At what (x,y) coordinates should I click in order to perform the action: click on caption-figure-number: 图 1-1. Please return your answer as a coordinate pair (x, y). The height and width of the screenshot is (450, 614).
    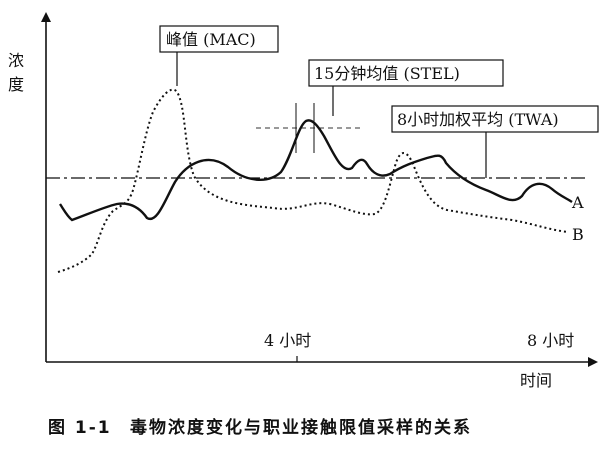
    Looking at the image, I should click on (80, 428).